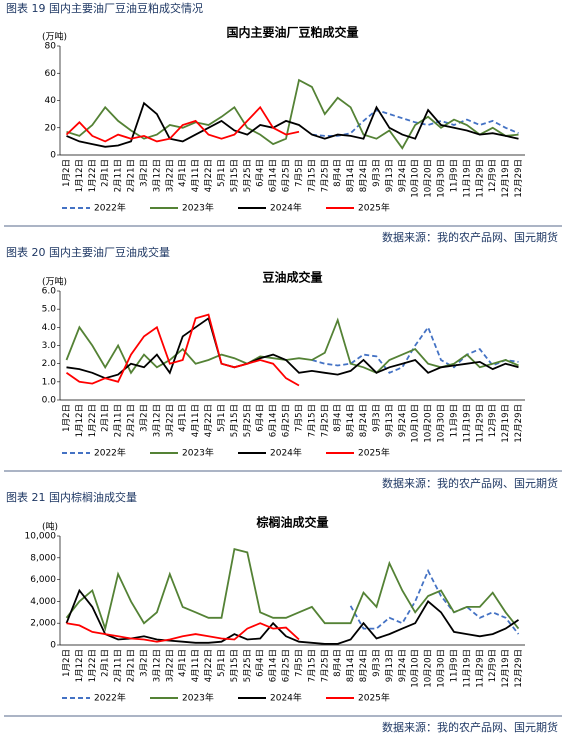 The image size is (566, 738). What do you see at coordinates (377, 173) in the screenshot?
I see `x-tick-label: 9月3日` at bounding box center [377, 173].